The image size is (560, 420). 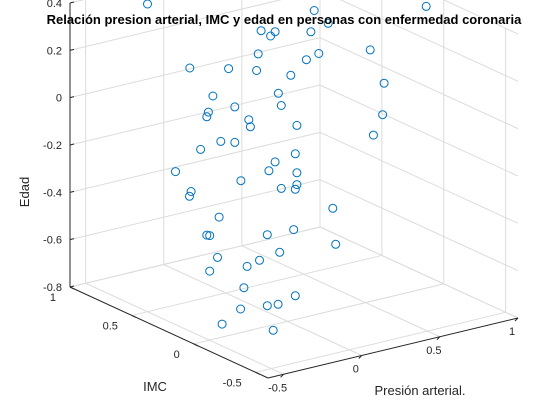 I want to click on x-tick-label: -0.5, so click(x=277, y=388).